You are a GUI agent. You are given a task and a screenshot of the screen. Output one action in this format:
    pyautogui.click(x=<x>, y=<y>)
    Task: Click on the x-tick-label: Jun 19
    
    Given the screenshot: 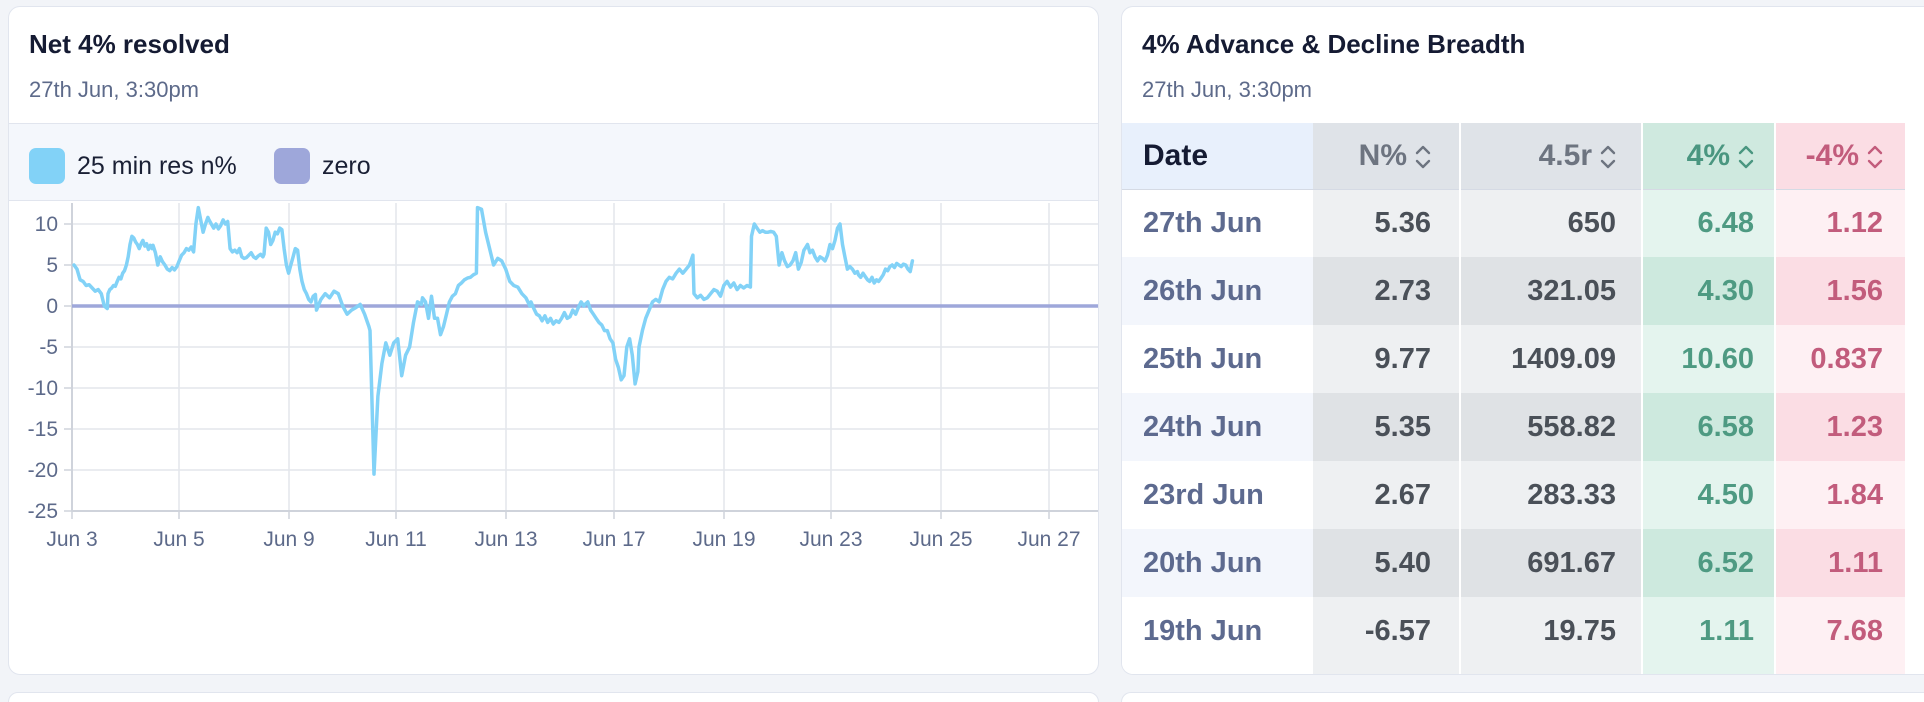 What is the action you would take?
    pyautogui.click(x=723, y=539)
    